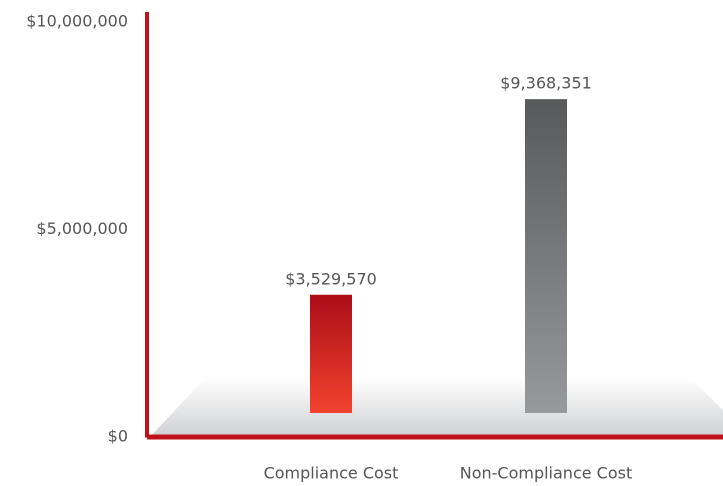 This screenshot has width=723, height=486. What do you see at coordinates (77, 21) in the screenshot?
I see `y-tick-label: $10,000,000` at bounding box center [77, 21].